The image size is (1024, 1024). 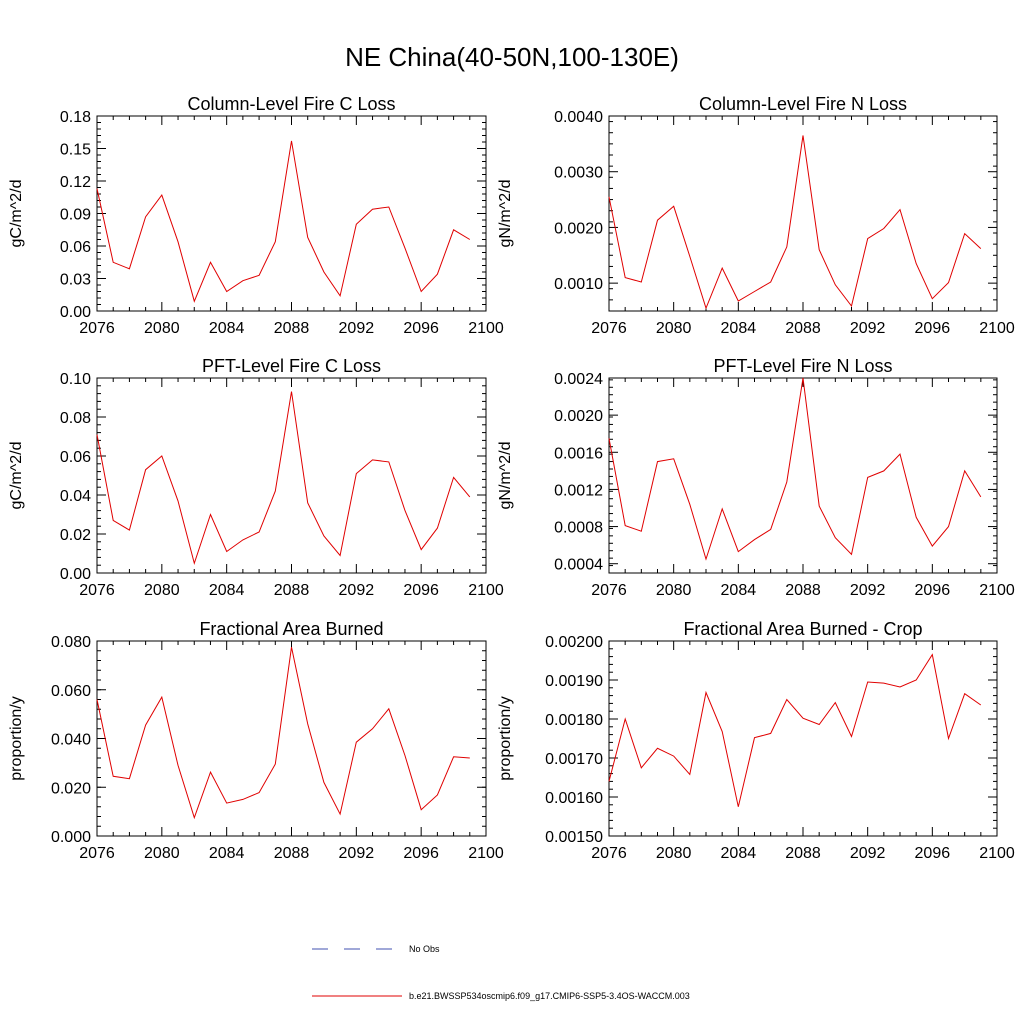 What do you see at coordinates (75, 280) in the screenshot?
I see `y-tick-label: 0.03` at bounding box center [75, 280].